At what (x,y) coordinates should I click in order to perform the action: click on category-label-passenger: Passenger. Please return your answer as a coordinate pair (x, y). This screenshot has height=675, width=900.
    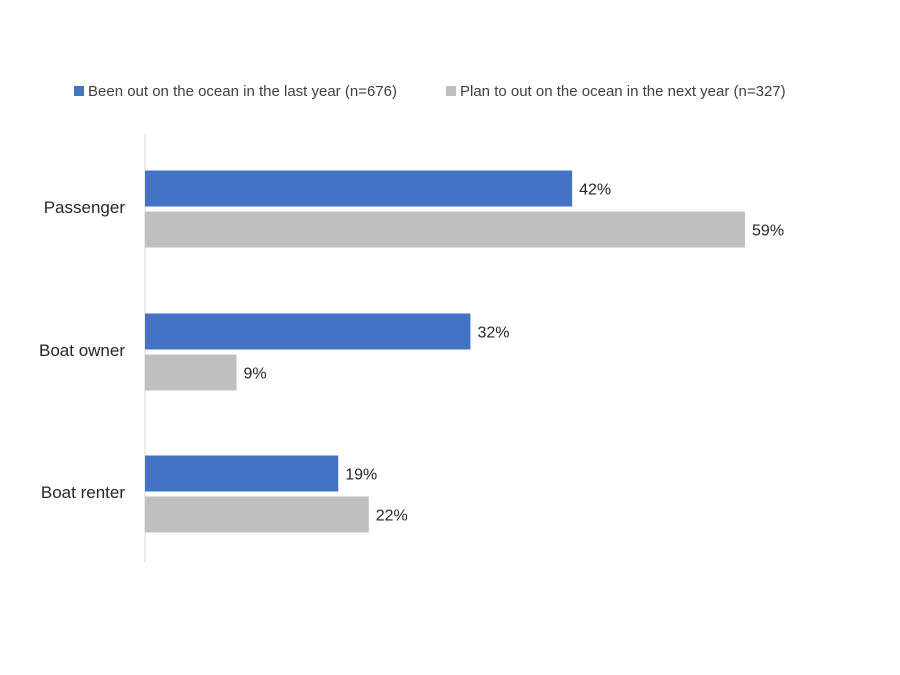
    Looking at the image, I should click on (85, 207).